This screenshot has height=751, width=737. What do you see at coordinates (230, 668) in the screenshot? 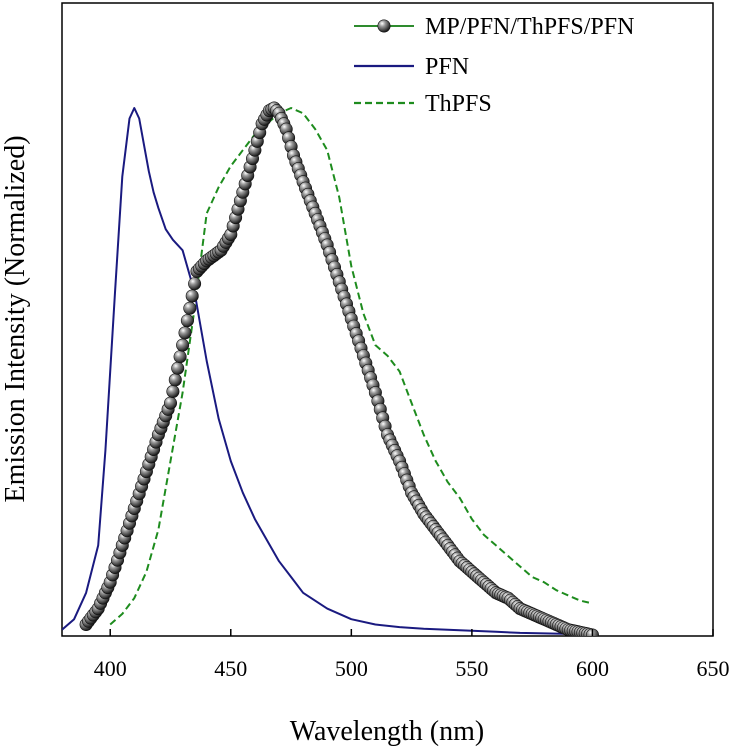
I see `x-tick-label: 450` at bounding box center [230, 668].